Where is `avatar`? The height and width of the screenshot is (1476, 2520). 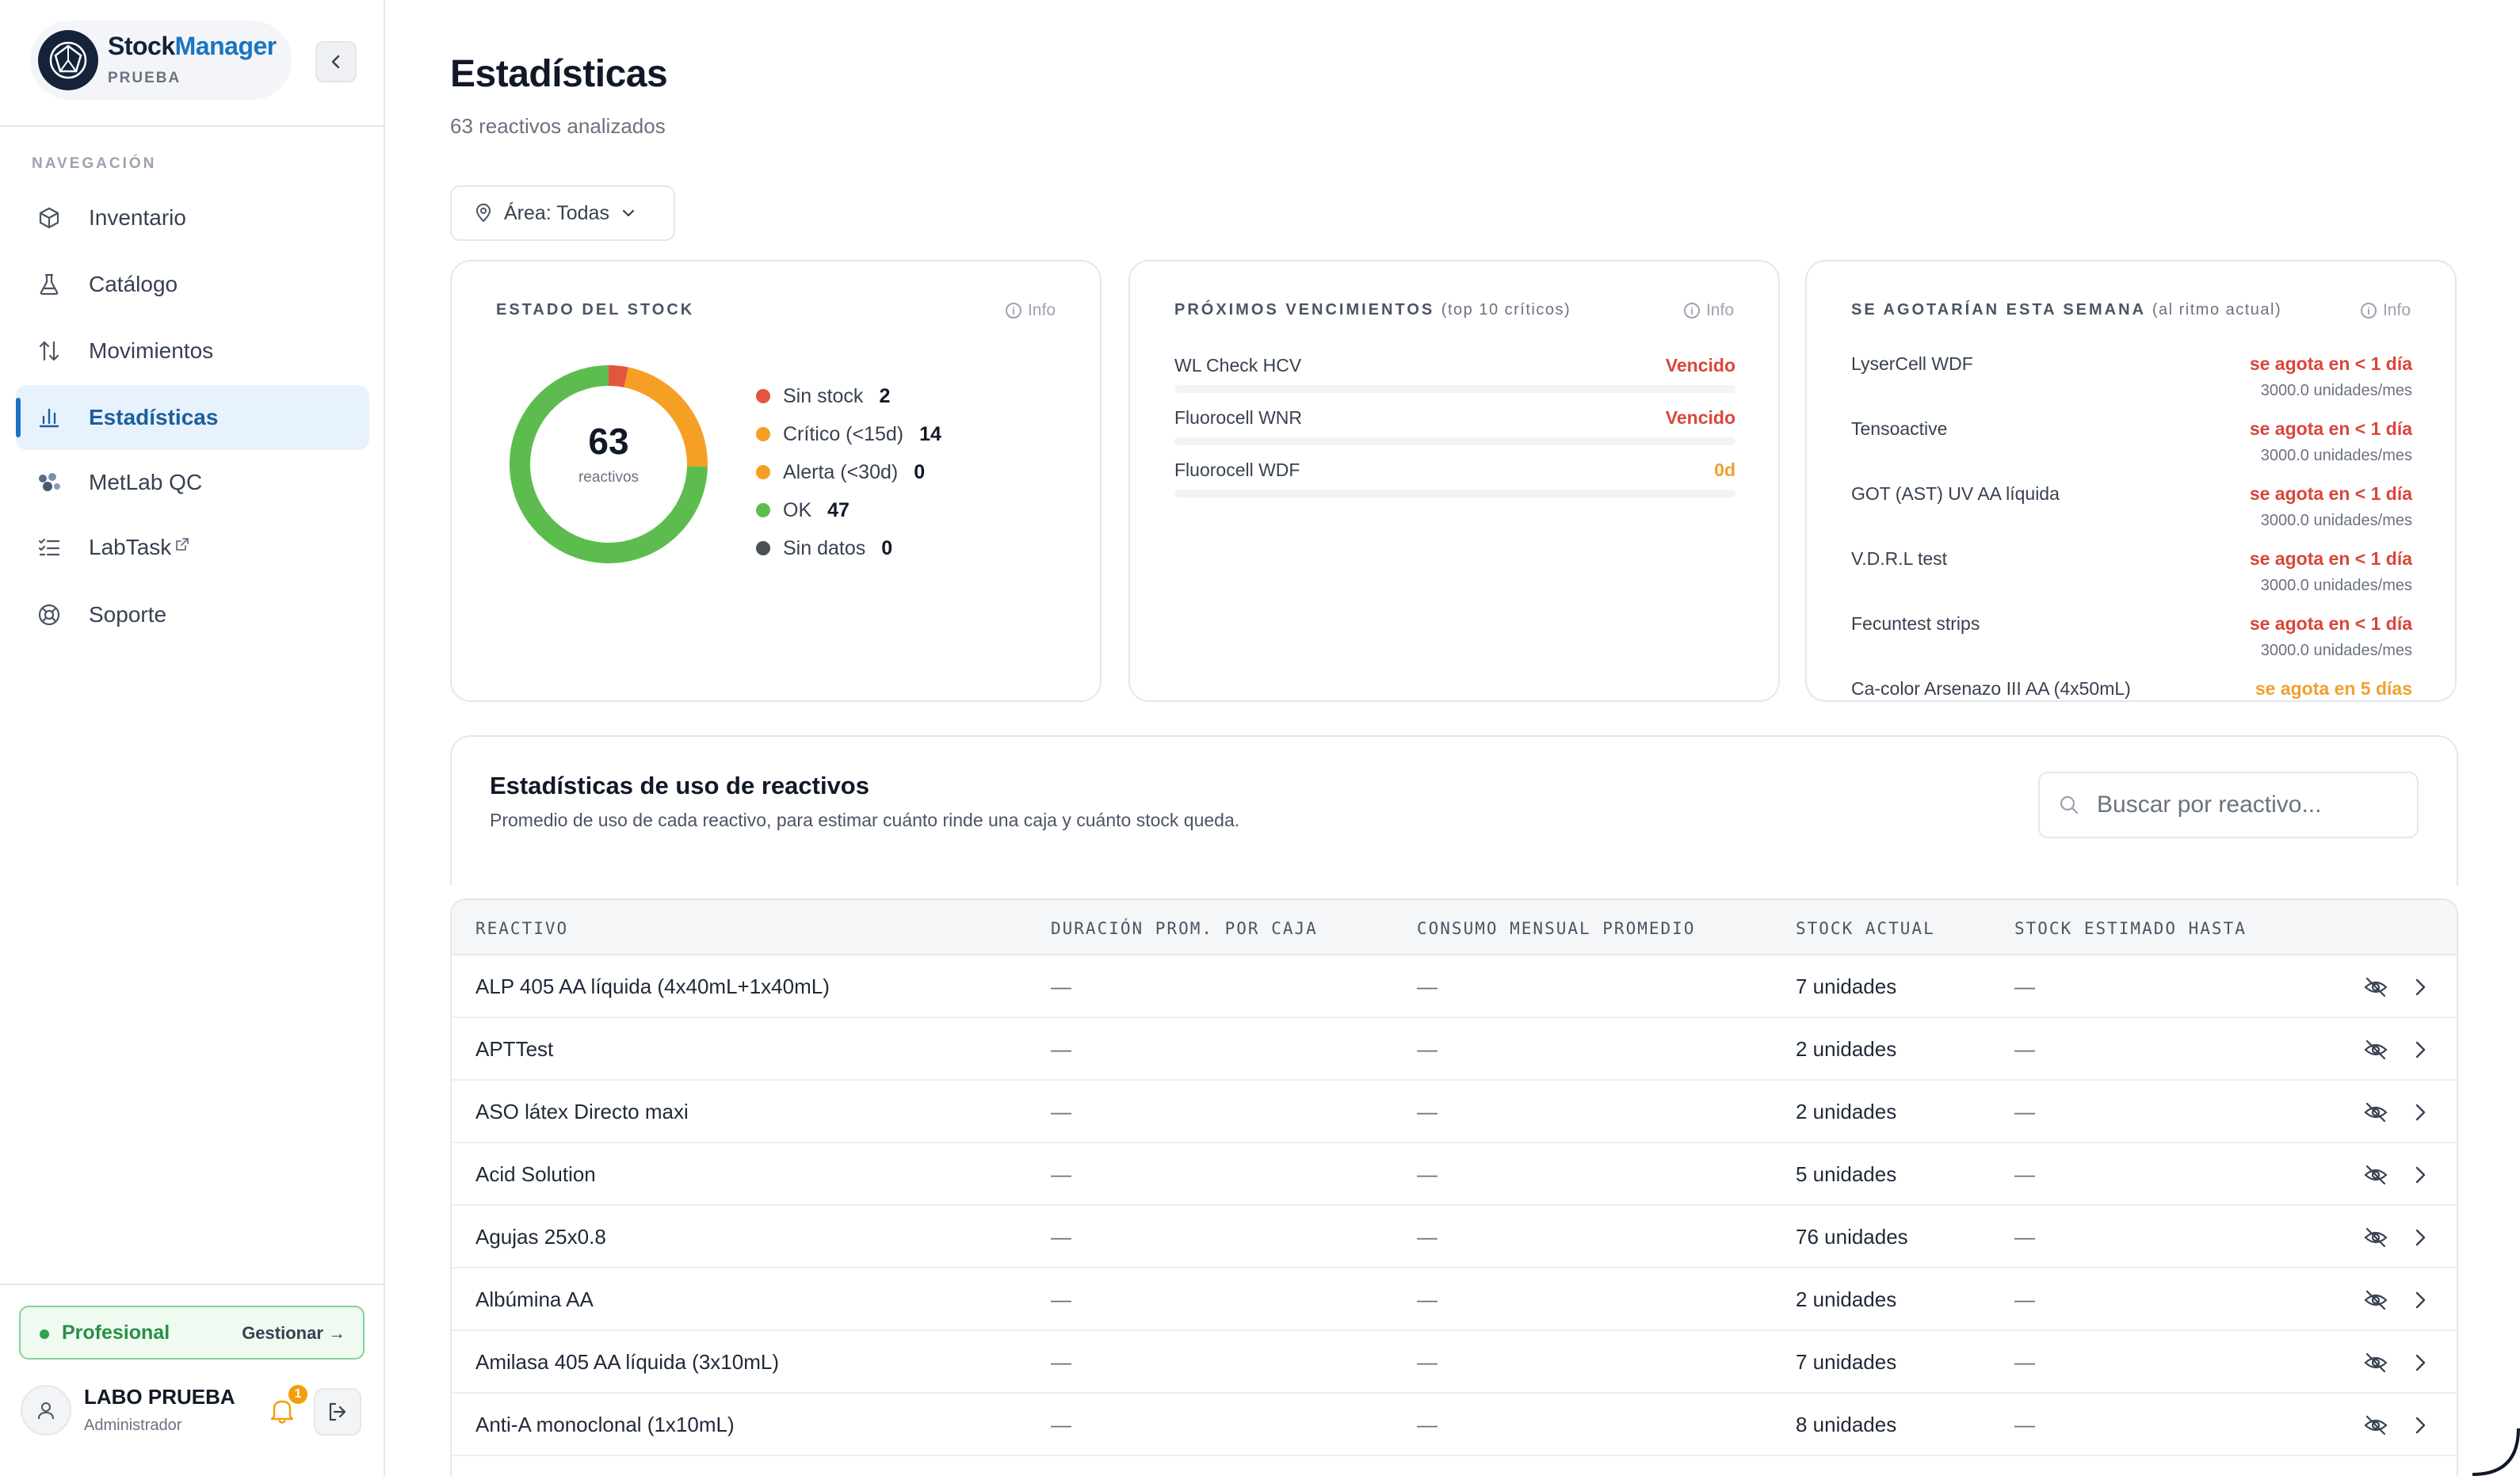
avatar is located at coordinates (46, 1410).